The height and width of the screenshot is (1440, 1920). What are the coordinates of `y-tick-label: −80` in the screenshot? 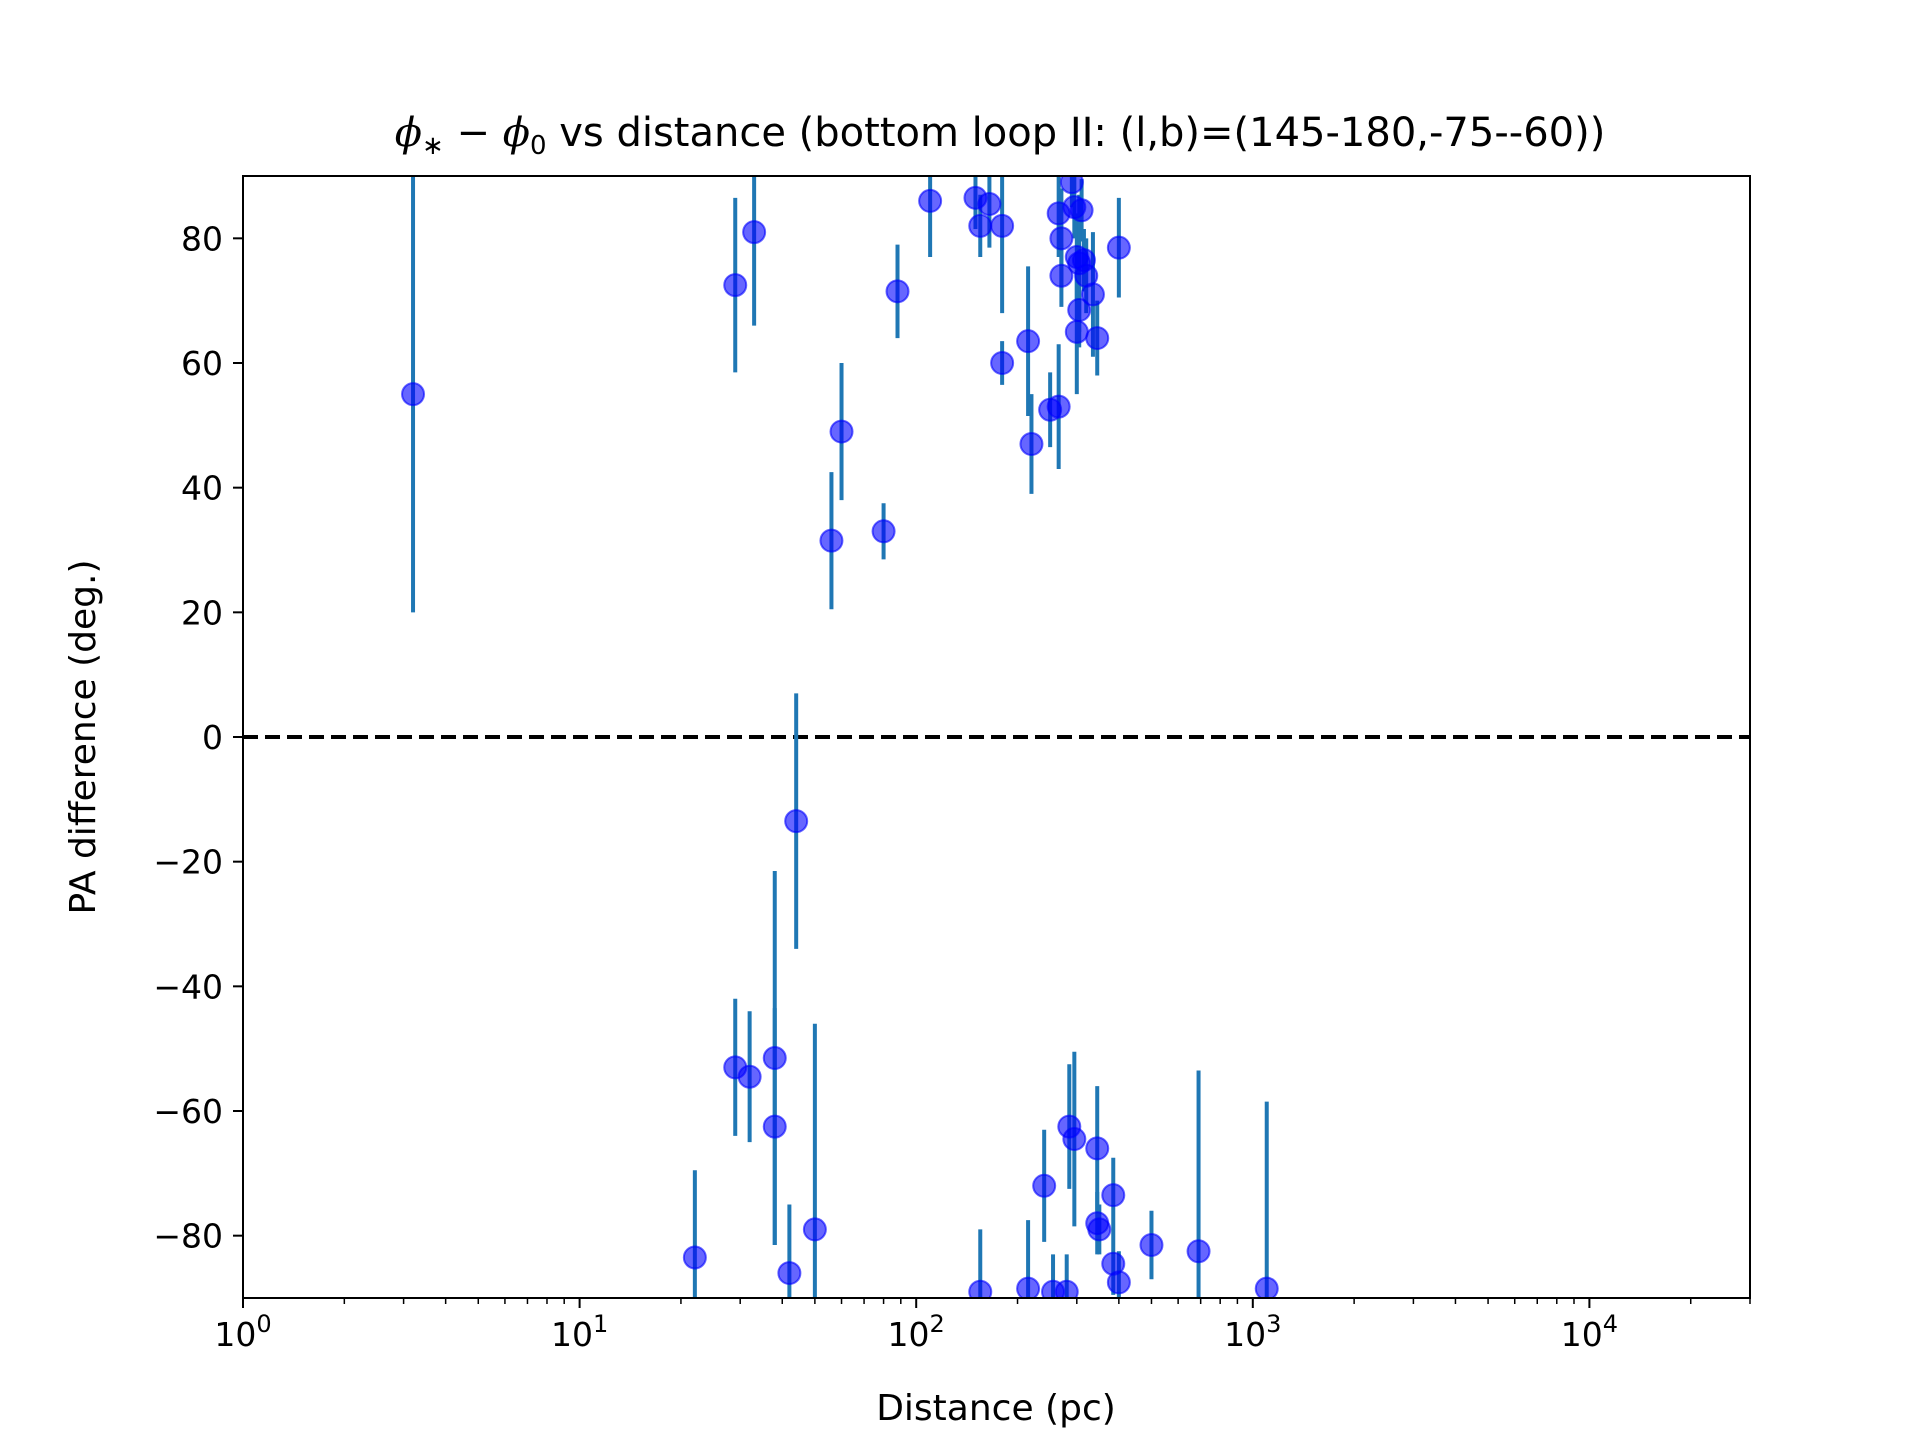 It's located at (188, 1236).